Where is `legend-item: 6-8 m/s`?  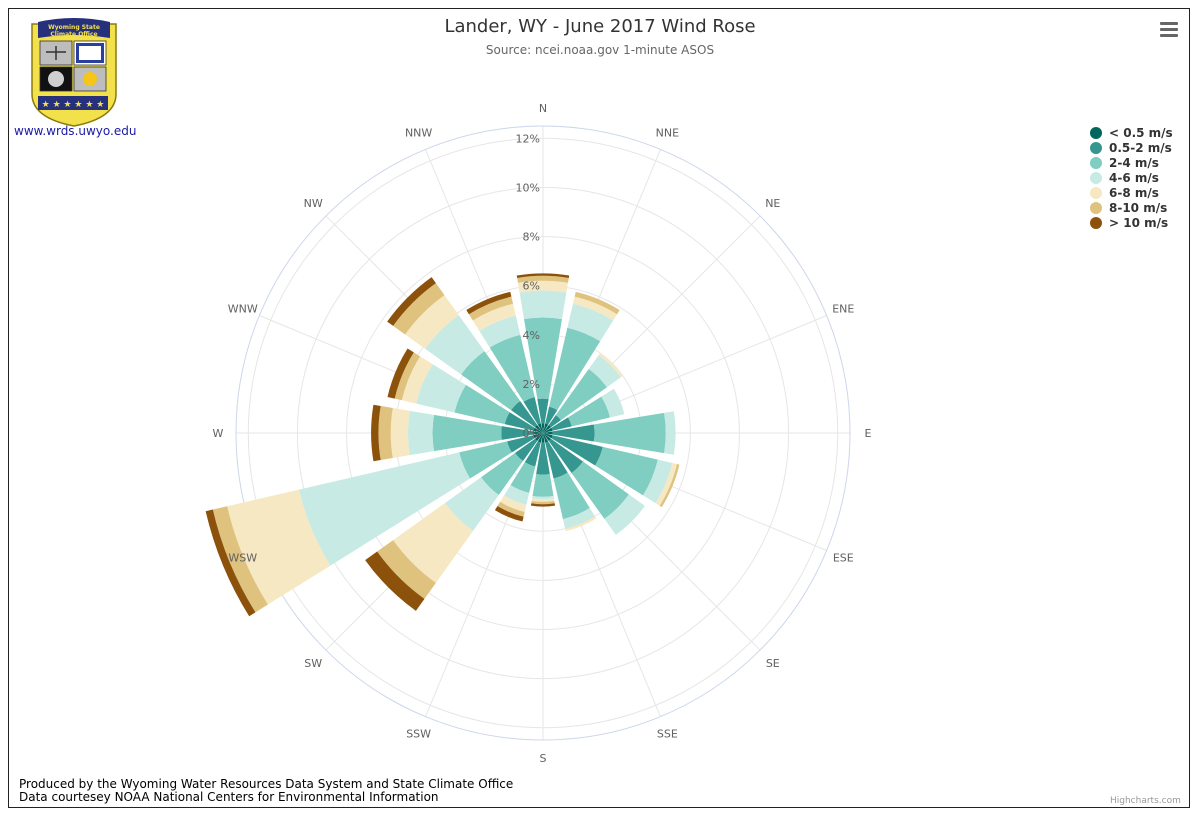 legend-item: 6-8 m/s is located at coordinates (1131, 192).